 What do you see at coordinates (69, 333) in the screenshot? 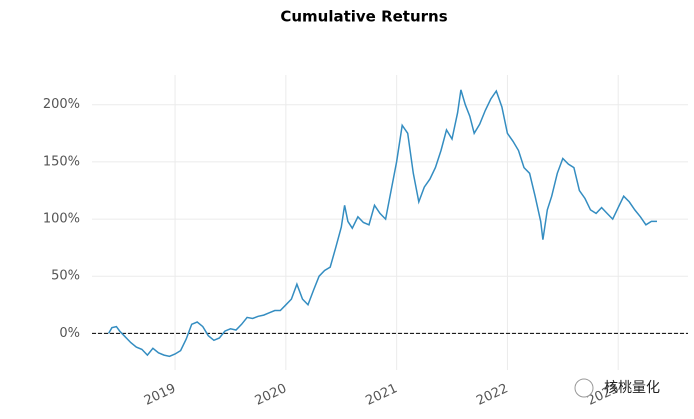
I see `y-tick-label: 0%` at bounding box center [69, 333].